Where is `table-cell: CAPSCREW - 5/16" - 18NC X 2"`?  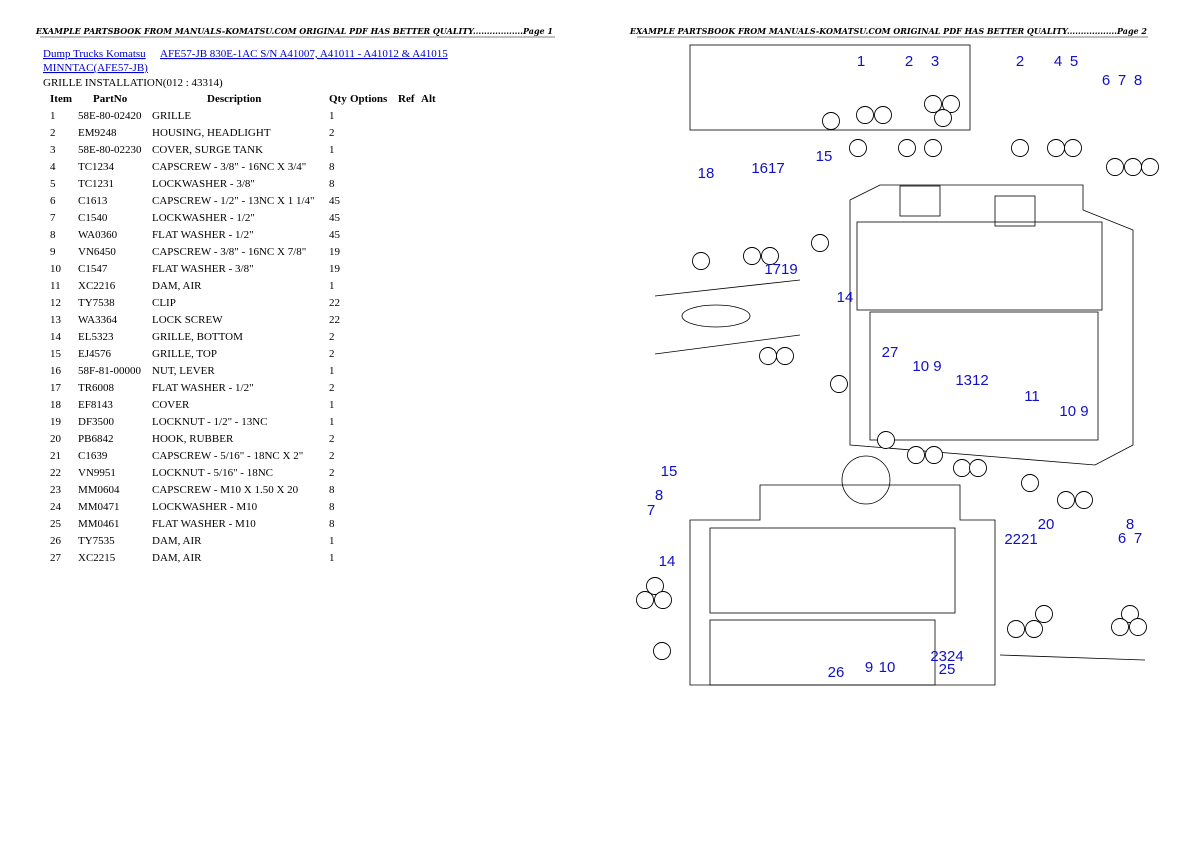 table-cell: CAPSCREW - 5/16" - 18NC X 2" is located at coordinates (227, 456).